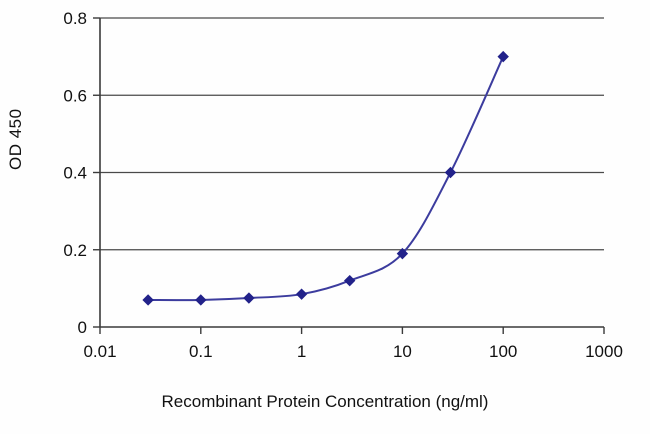 The width and height of the screenshot is (650, 434). Describe the element at coordinates (201, 351) in the screenshot. I see `x-tick-label: 0.1` at that location.